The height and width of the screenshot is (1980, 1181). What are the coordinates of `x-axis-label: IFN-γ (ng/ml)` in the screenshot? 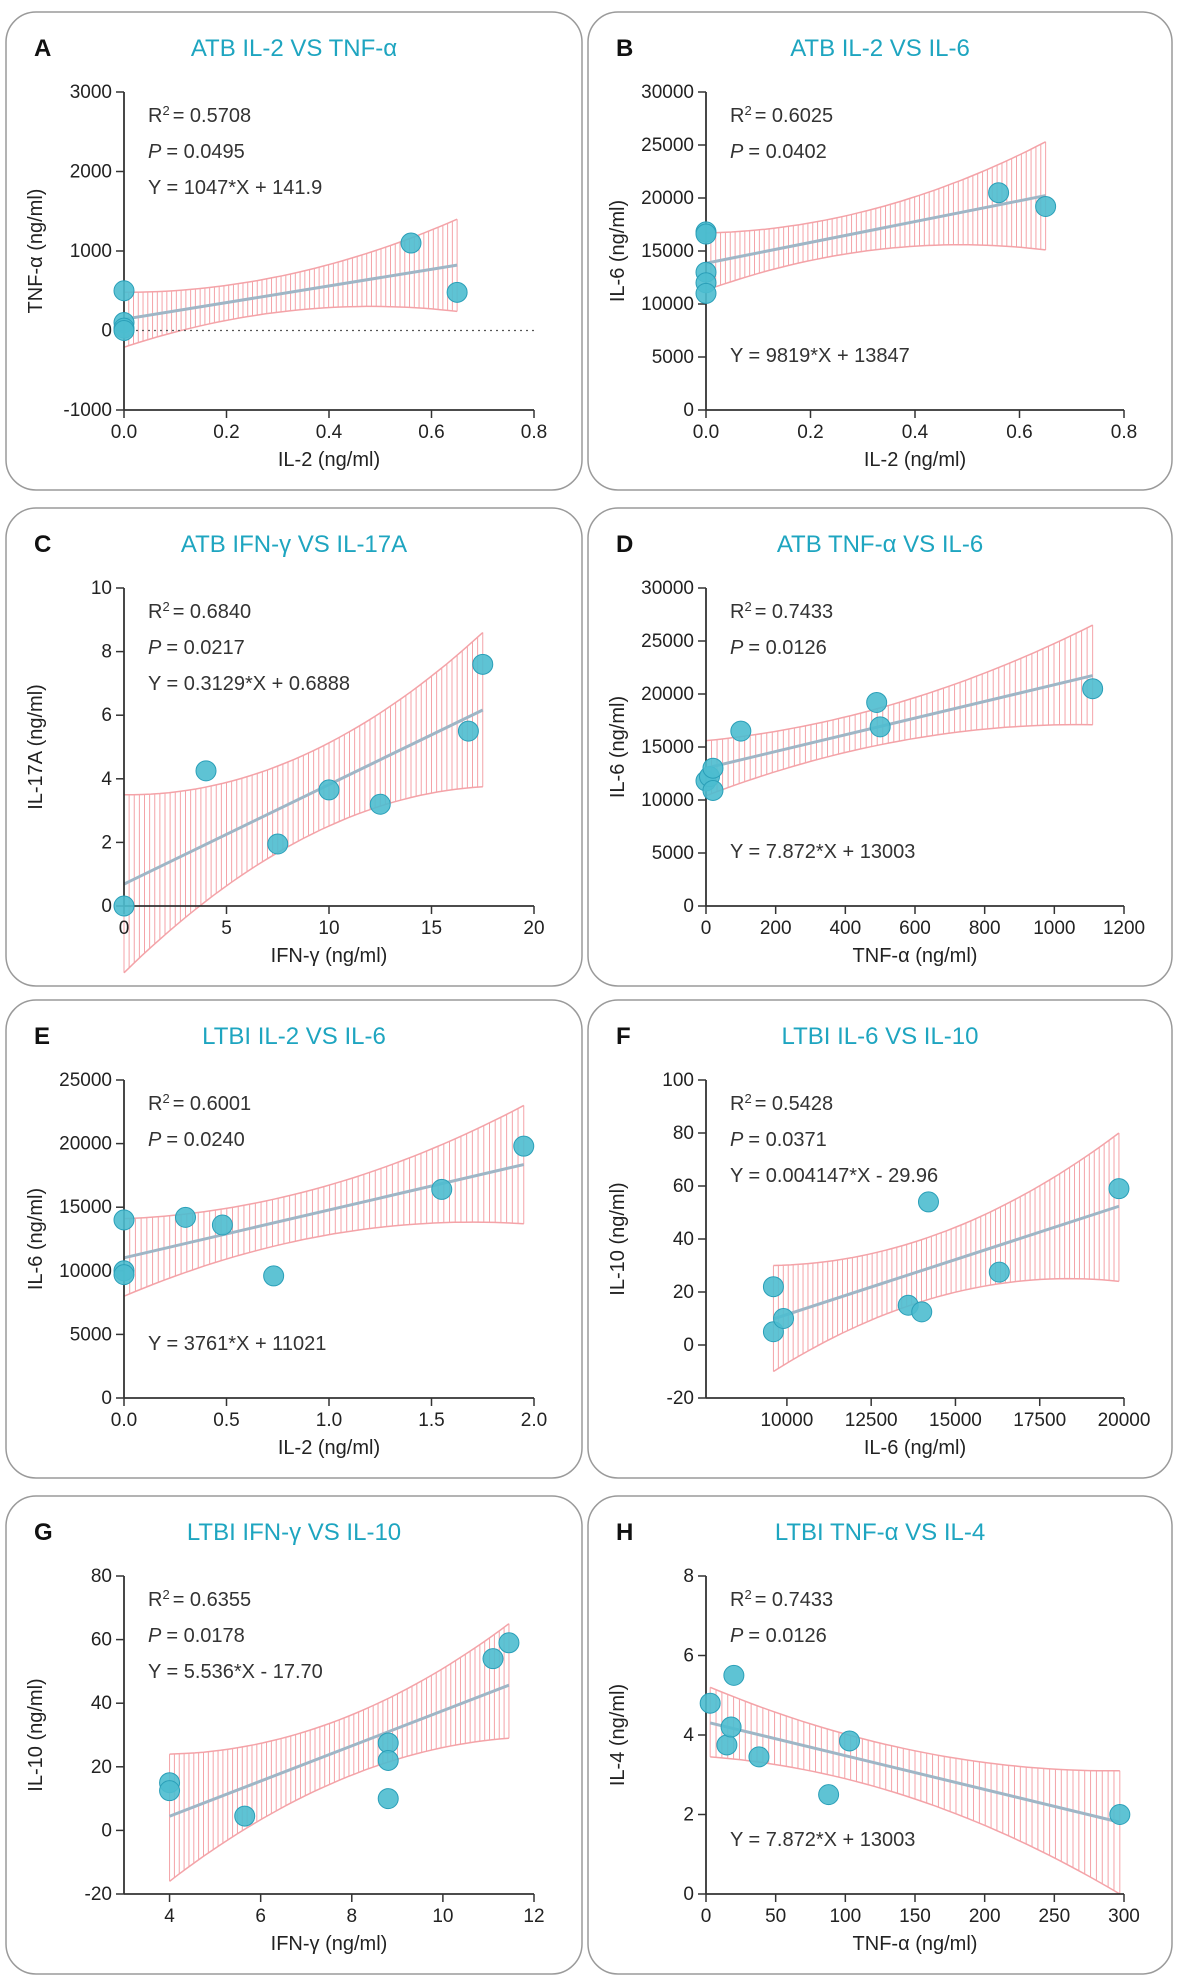 It's located at (329, 1944).